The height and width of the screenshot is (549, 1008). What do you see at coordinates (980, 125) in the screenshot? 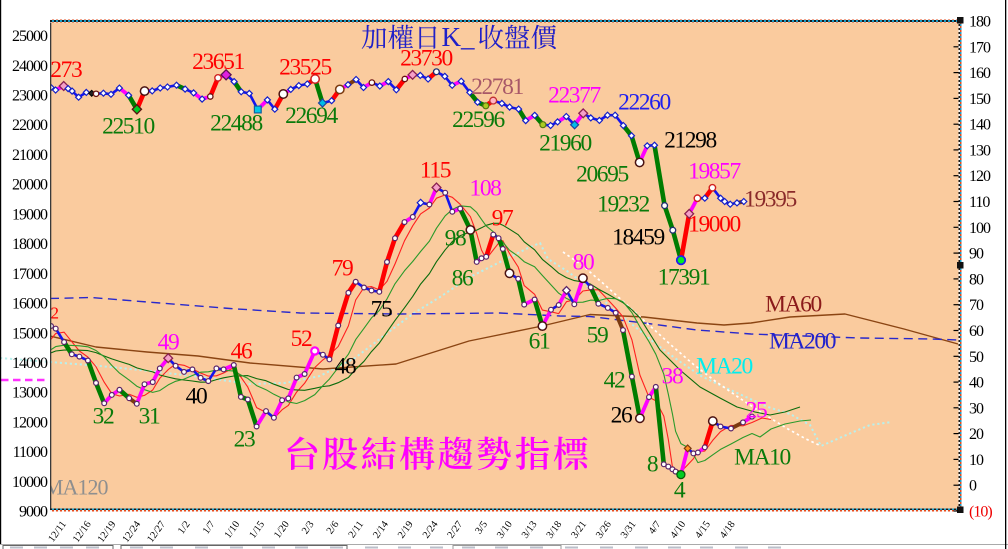
I see `svg-text: 140` at bounding box center [980, 125].